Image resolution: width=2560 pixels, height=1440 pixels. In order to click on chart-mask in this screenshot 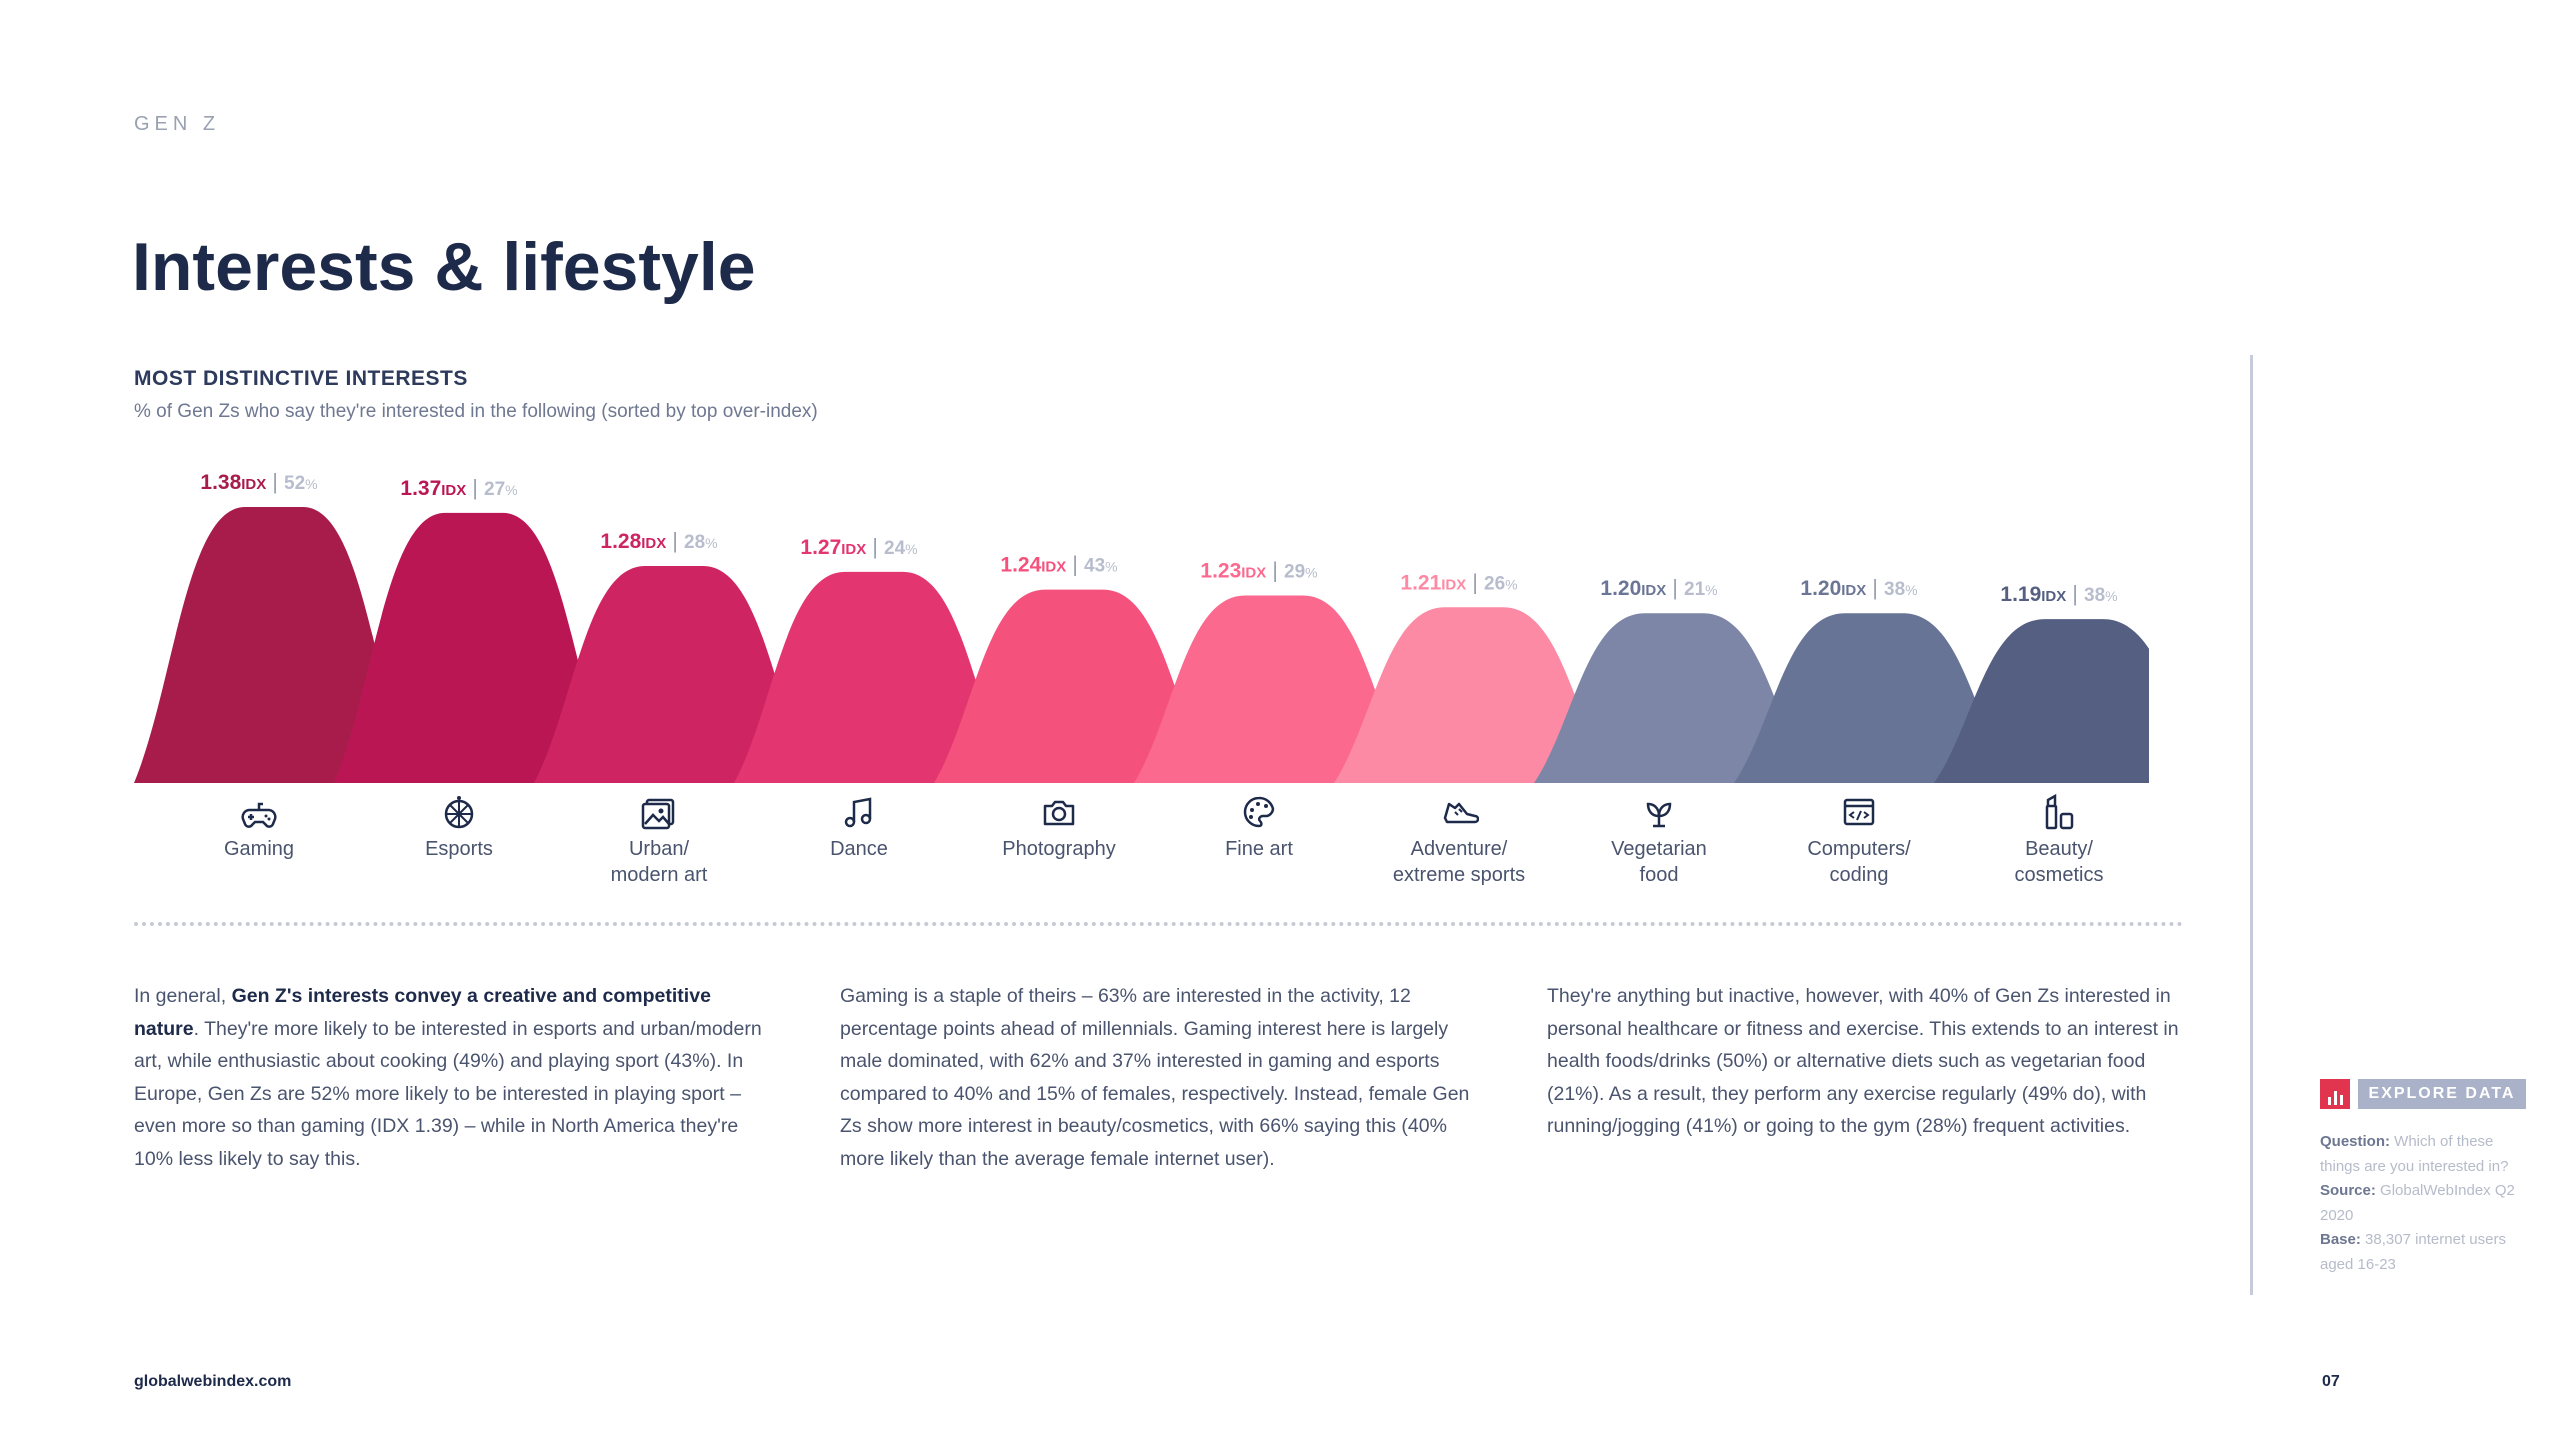, I will do `click(2194, 470)`.